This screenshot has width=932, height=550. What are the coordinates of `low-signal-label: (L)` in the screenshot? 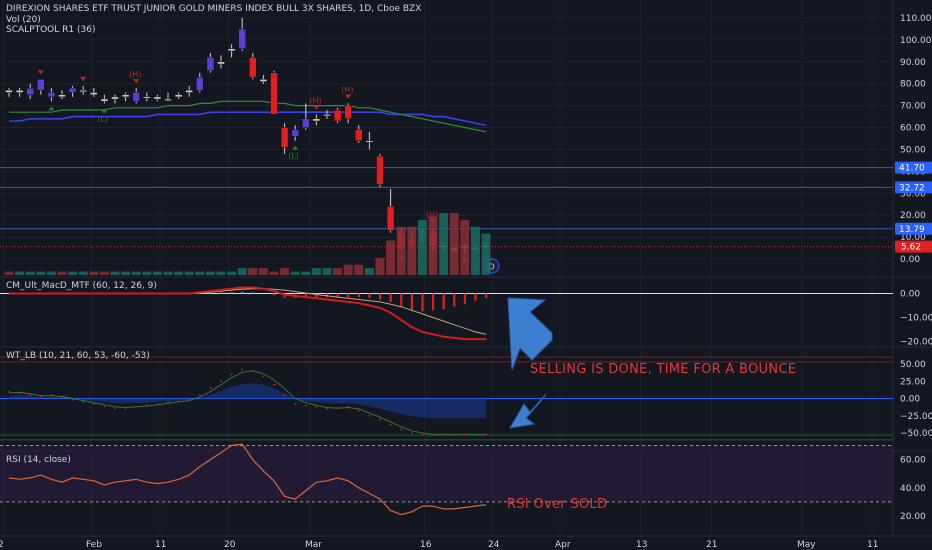 It's located at (102, 118).